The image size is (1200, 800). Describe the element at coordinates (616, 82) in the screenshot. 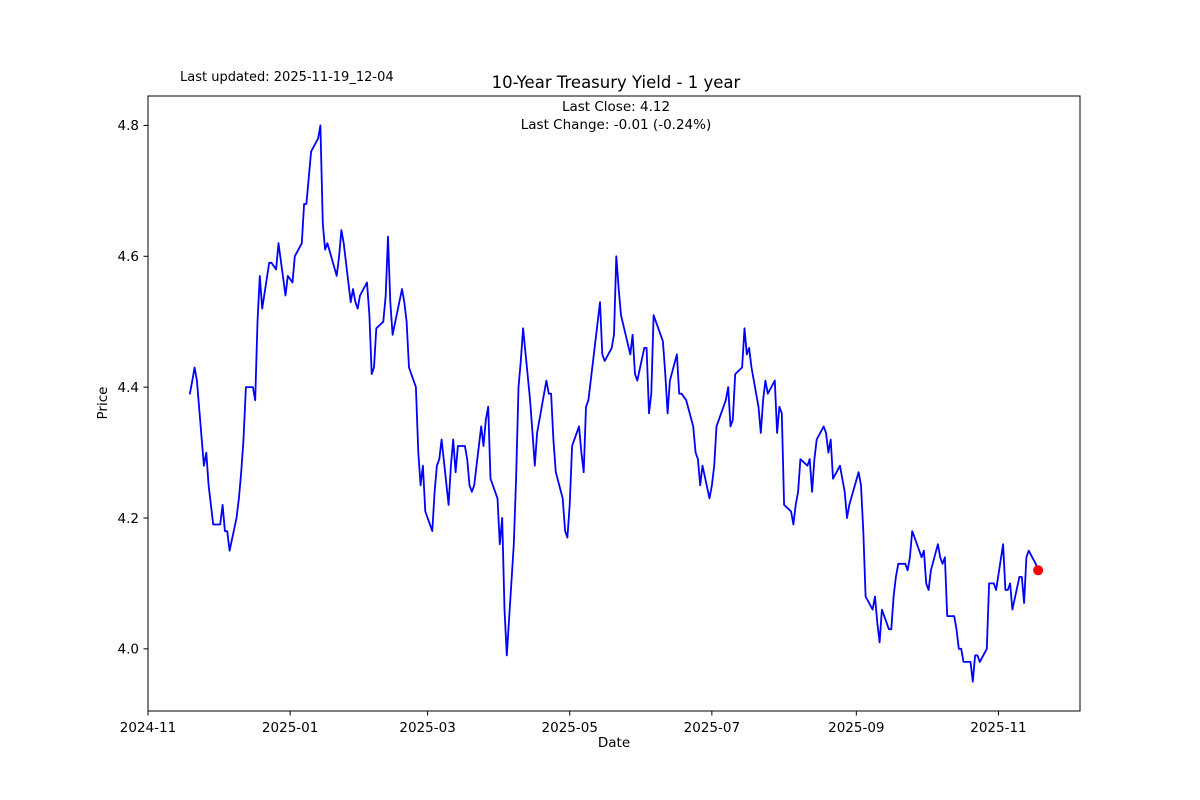

I see `chart-title: 10-Year Treasury Yield - 1 year` at that location.